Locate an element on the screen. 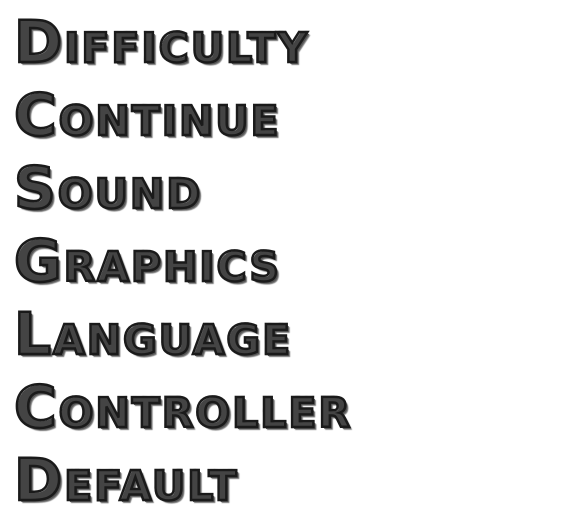 Image resolution: width=575 pixels, height=532 pixels. menu-item-default: Default is located at coordinates (291, 480).